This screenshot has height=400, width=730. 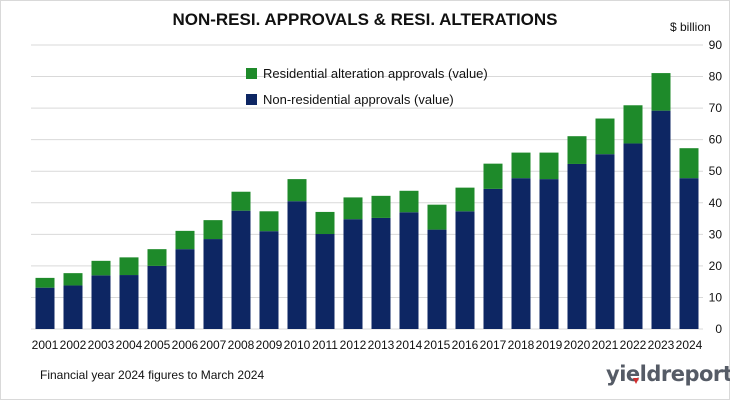 What do you see at coordinates (577, 345) in the screenshot?
I see `x-tick-label: 2020` at bounding box center [577, 345].